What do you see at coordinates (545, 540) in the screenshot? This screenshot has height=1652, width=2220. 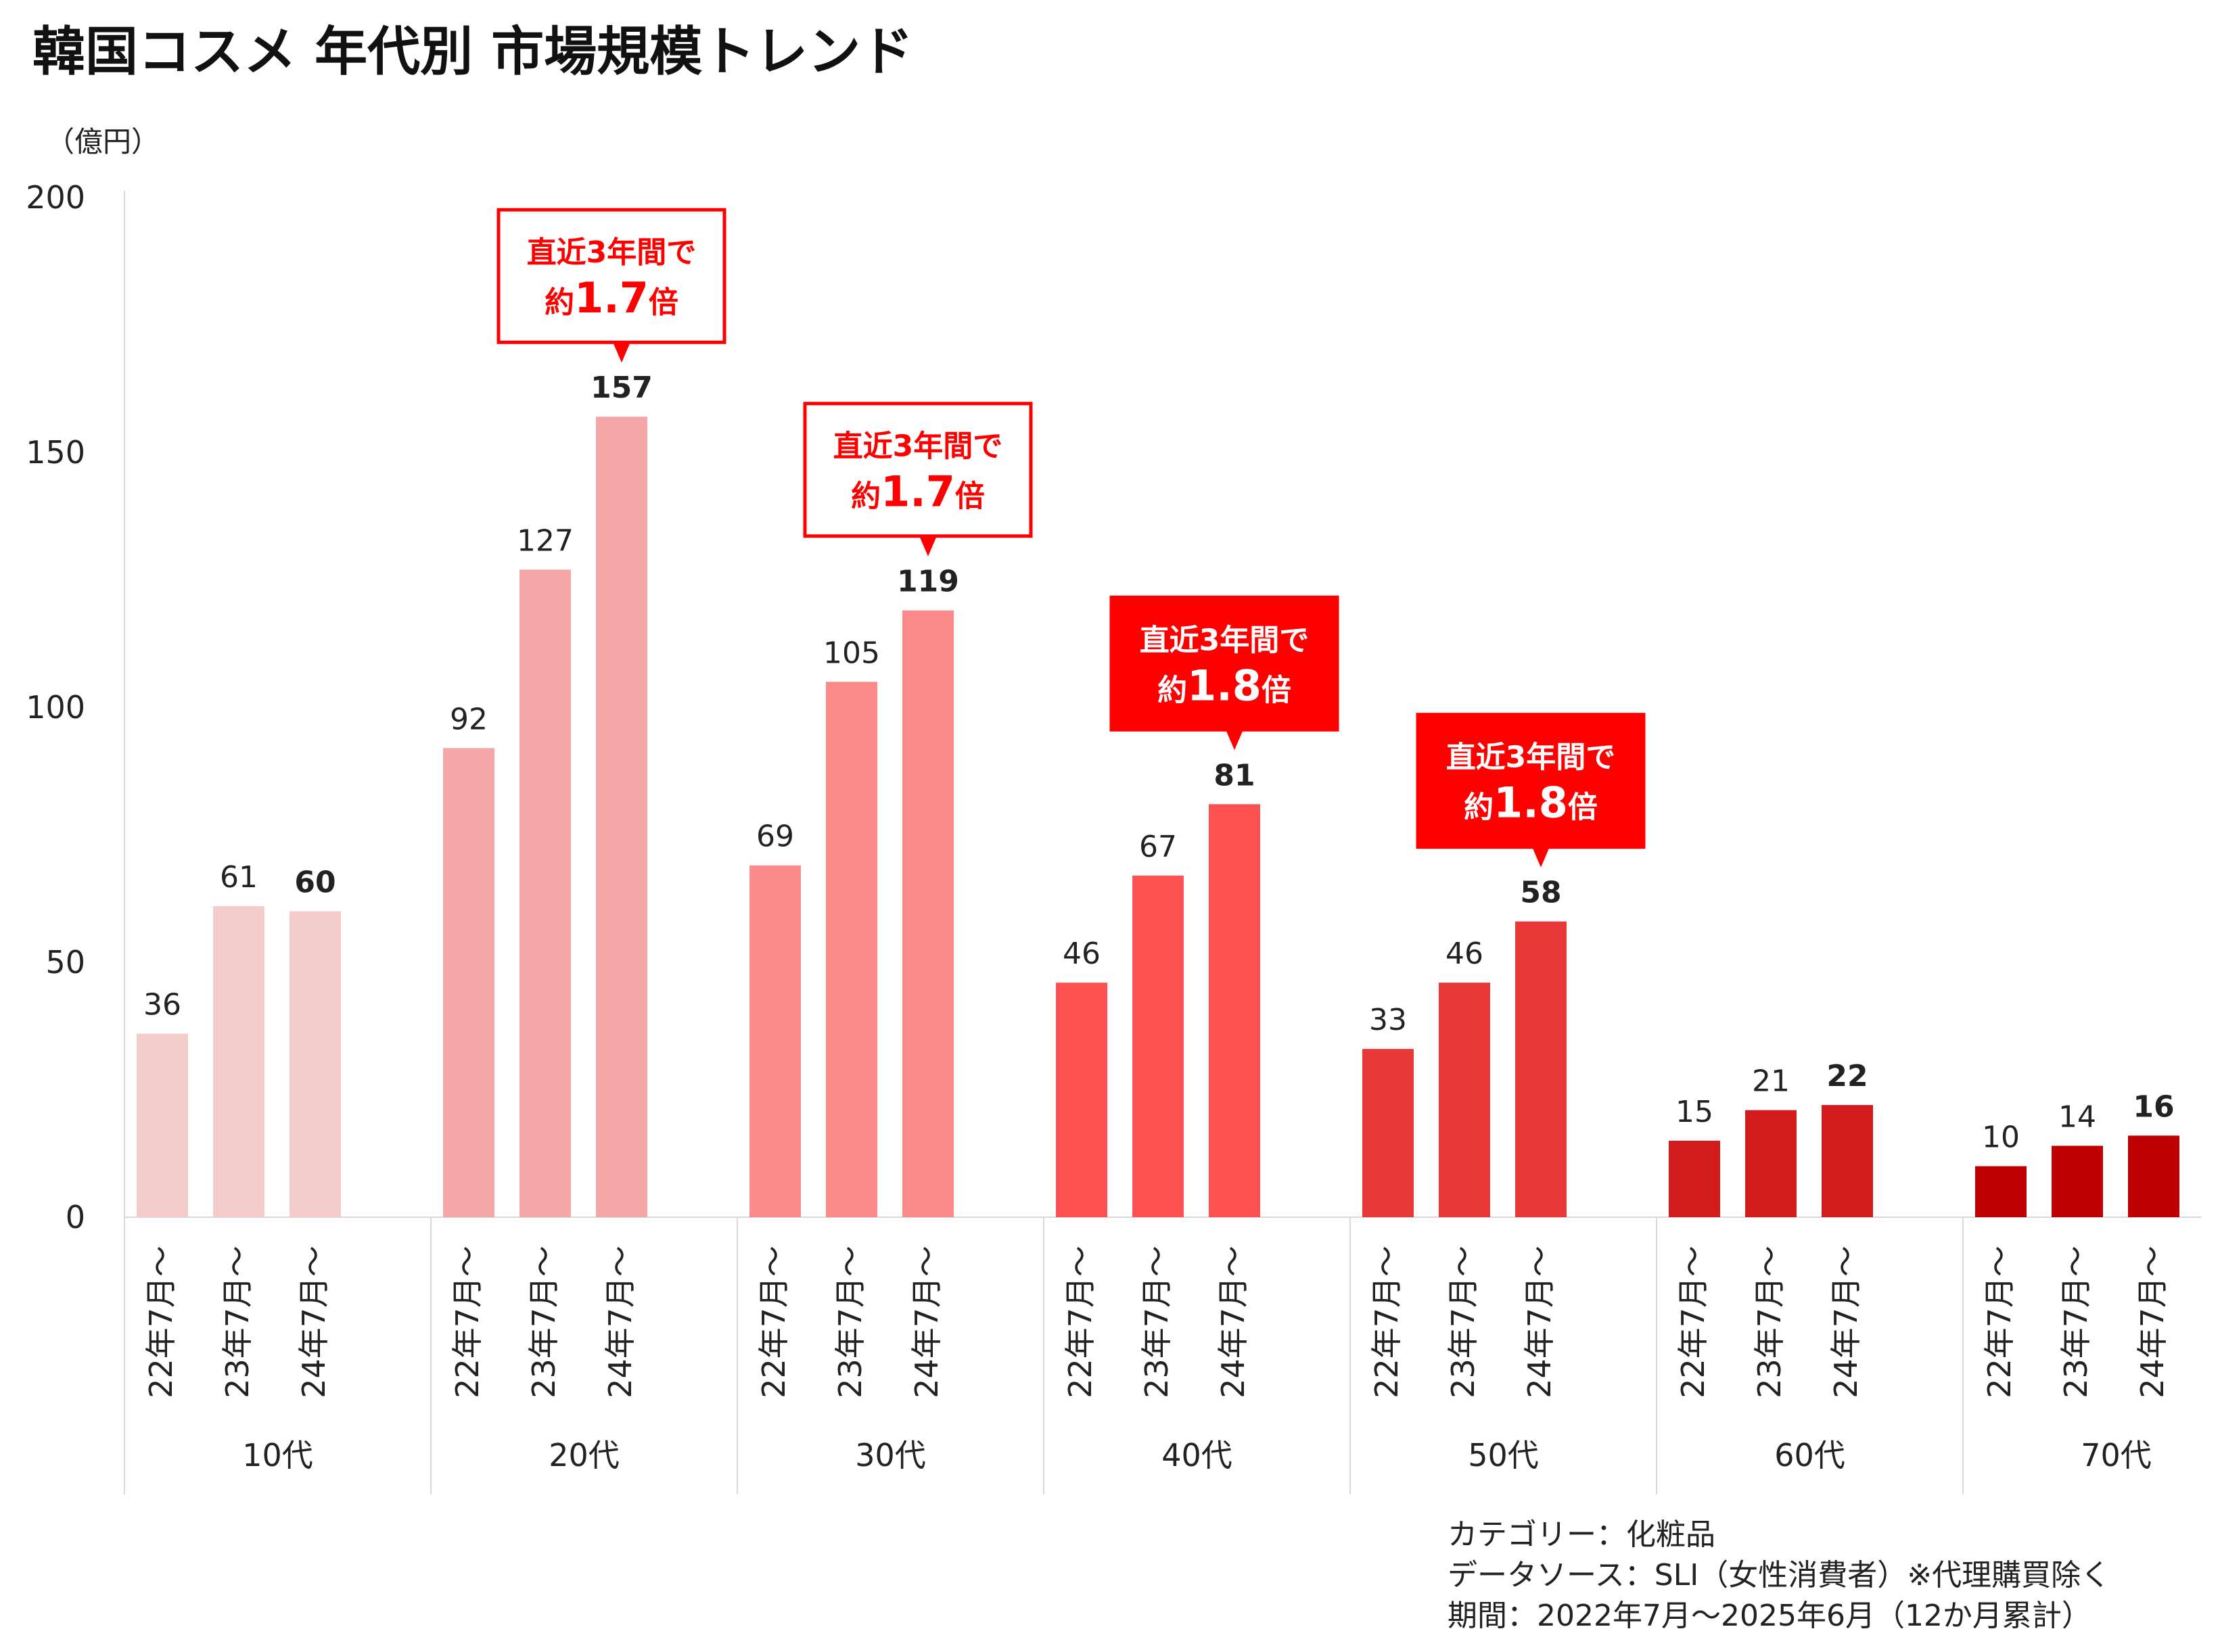 I see `data-label: 127` at bounding box center [545, 540].